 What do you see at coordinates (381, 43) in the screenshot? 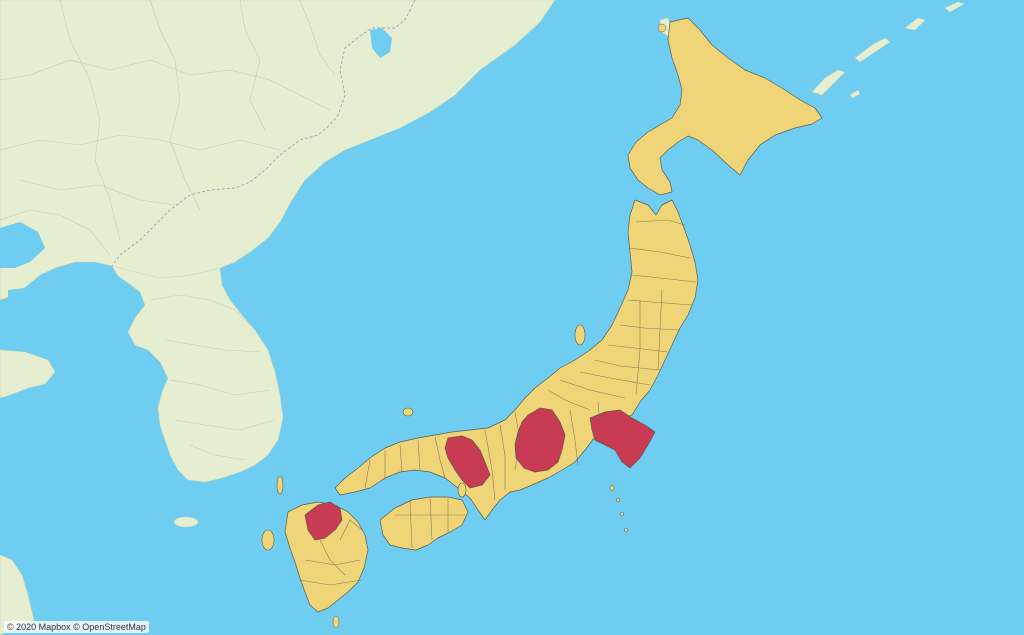
I see `lake` at bounding box center [381, 43].